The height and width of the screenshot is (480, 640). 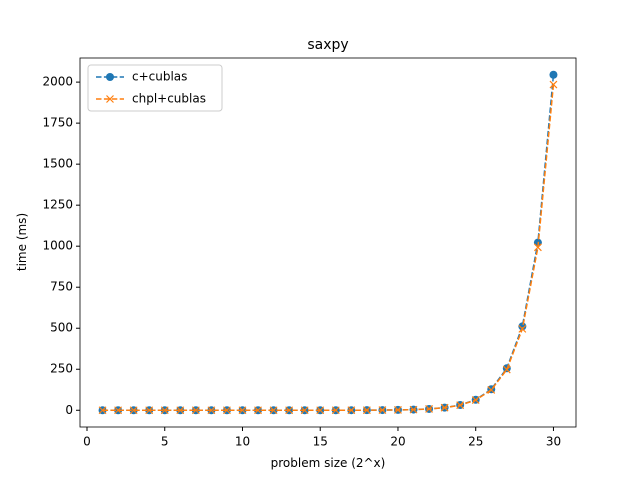 I want to click on y-tick-label: 1000, so click(x=57, y=246).